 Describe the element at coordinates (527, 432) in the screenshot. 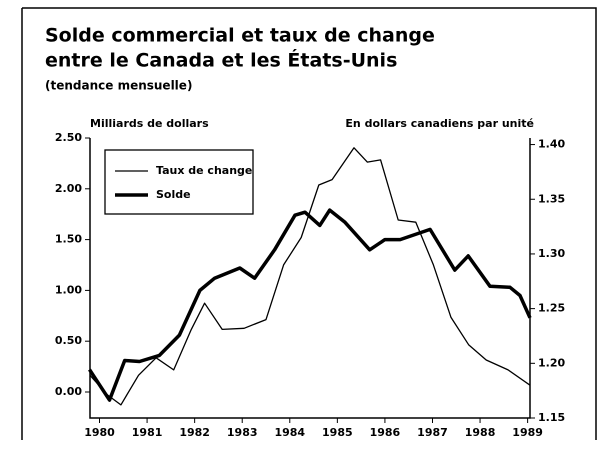

I see `x-tick-label: 1989` at that location.